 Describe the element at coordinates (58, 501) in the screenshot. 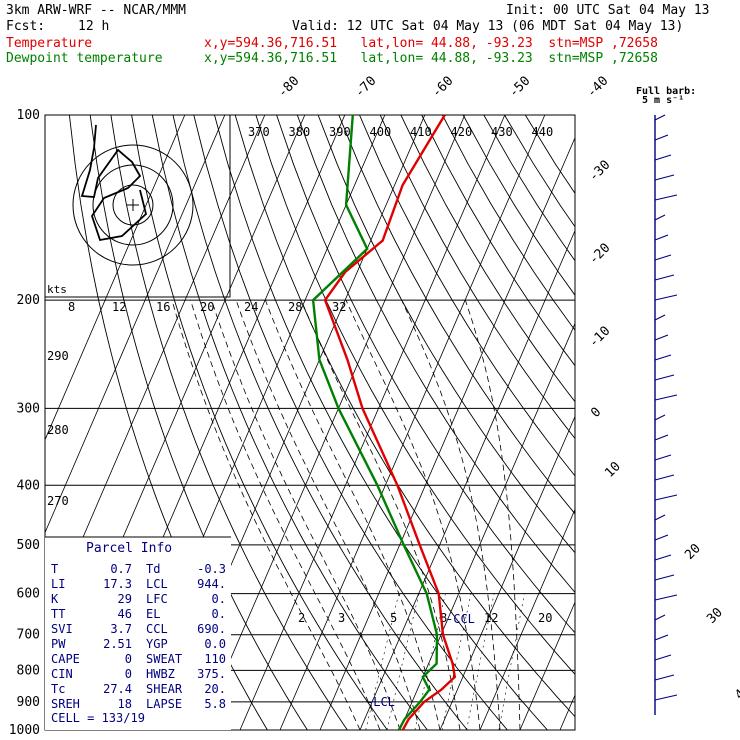

I see `dry-adiabat-label: 270` at that location.